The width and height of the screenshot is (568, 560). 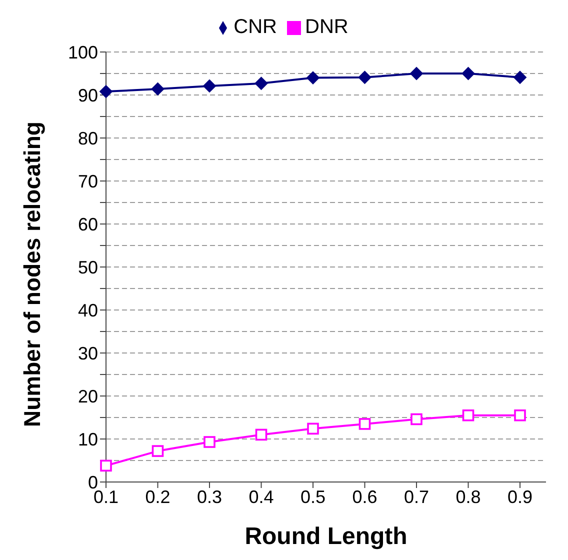 What do you see at coordinates (520, 496) in the screenshot?
I see `x-tick-label: 0.9` at bounding box center [520, 496].